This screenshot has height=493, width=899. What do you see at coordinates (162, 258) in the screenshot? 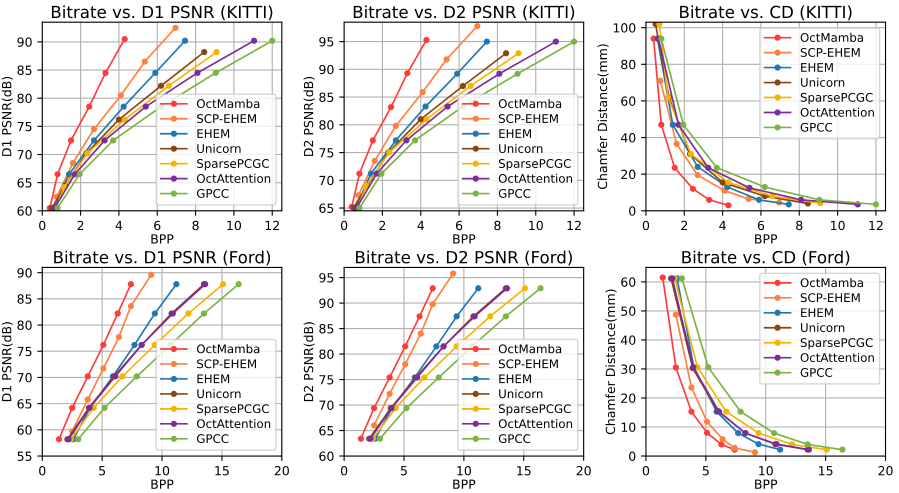
I see `chart-title: Bitrate vs. D1 PSNR (Ford)` at bounding box center [162, 258].